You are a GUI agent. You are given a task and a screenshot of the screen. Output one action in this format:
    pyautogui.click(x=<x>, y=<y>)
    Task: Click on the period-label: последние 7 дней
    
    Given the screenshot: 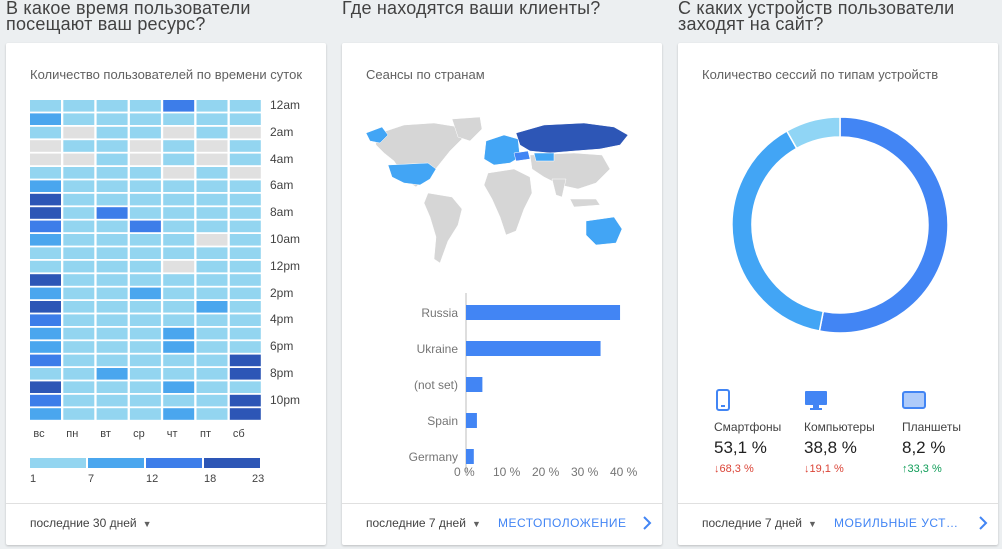 What is the action you would take?
    pyautogui.click(x=752, y=523)
    